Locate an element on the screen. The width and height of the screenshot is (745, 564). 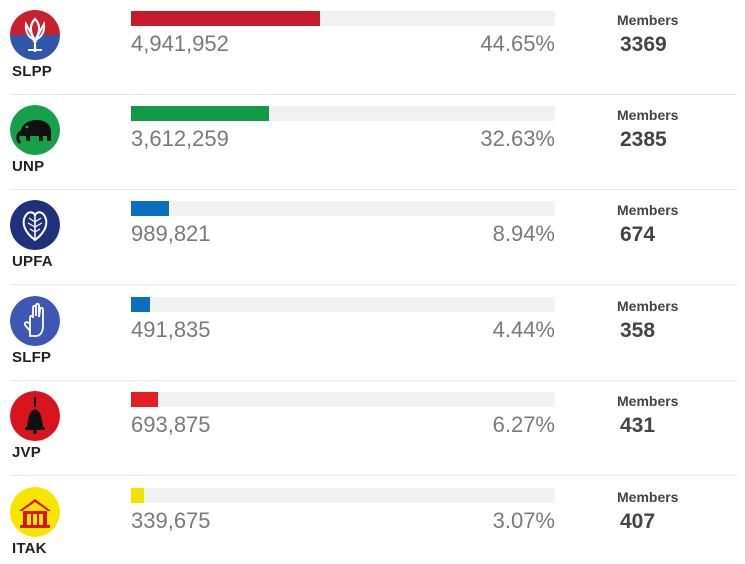
vote-percent: 4.44% is located at coordinates (523, 329).